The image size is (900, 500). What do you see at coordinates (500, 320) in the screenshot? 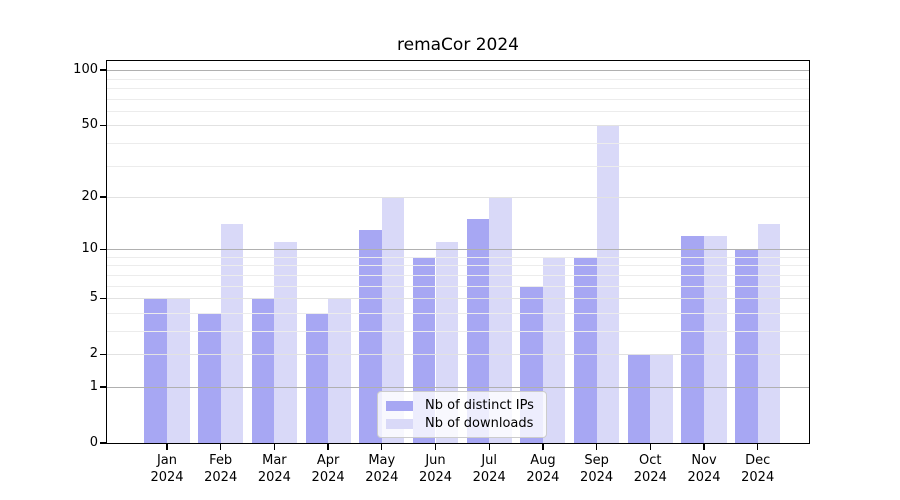
I see `bar-jul-downloads` at bounding box center [500, 320].